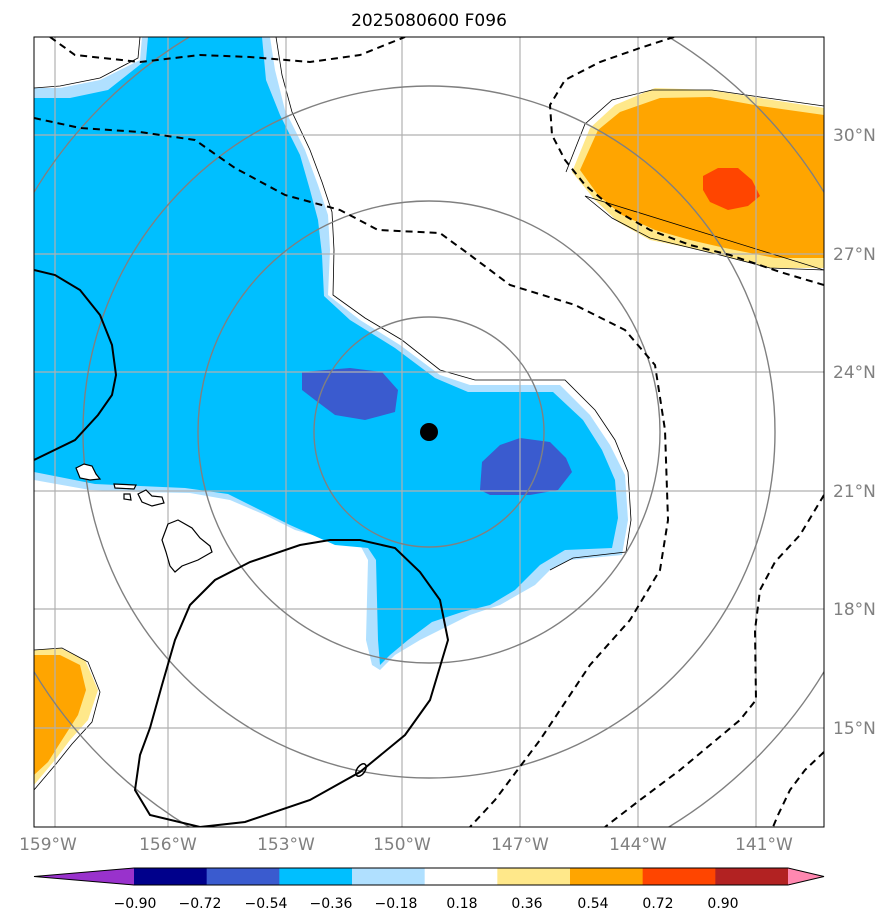 Image resolution: width=895 pixels, height=924 pixels. What do you see at coordinates (854, 373) in the screenshot?
I see `lat-label: 24°N` at bounding box center [854, 373].